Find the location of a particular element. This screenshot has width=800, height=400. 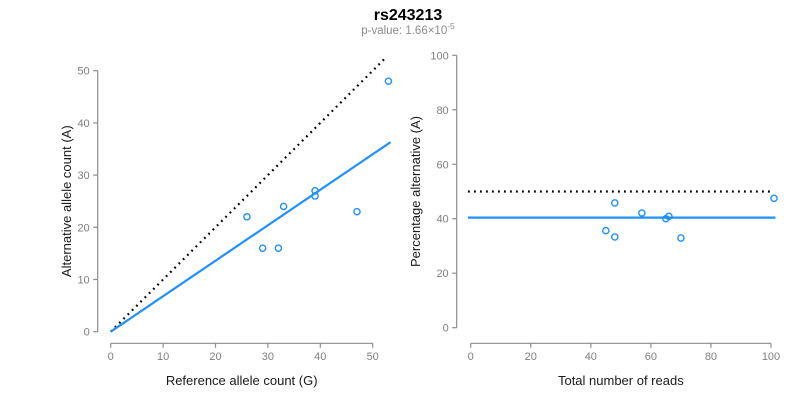

y-tick-label: 10 is located at coordinates (83, 281).